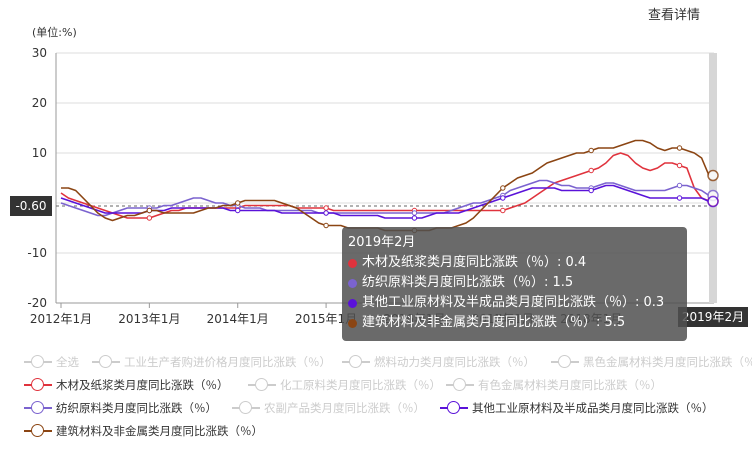  I want to click on legend-label: 建筑材料及非金属类月度同比涨跌（％）, so click(159, 431).